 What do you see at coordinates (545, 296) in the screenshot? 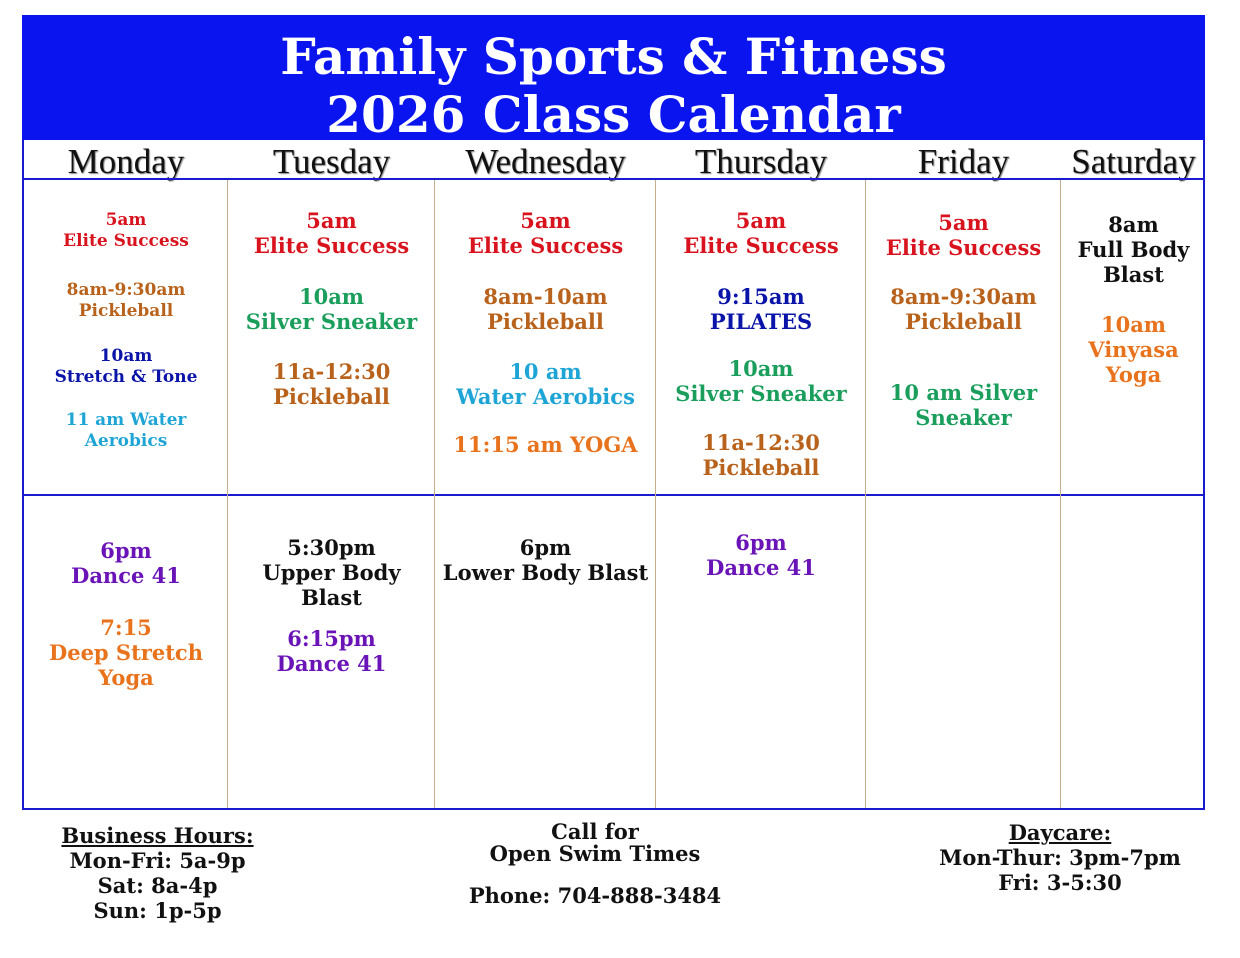
I see `class-time: 8am-10am` at bounding box center [545, 296].